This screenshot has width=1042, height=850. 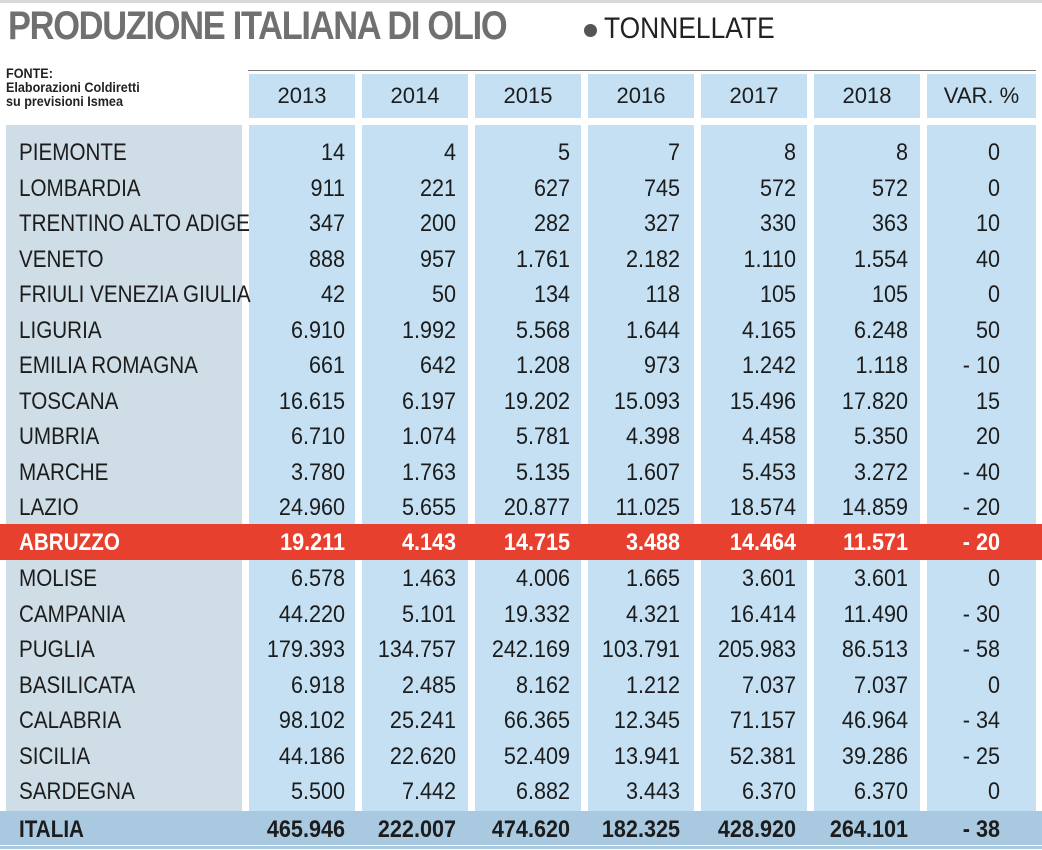 I want to click on production-value: 5.781, so click(x=542, y=436).